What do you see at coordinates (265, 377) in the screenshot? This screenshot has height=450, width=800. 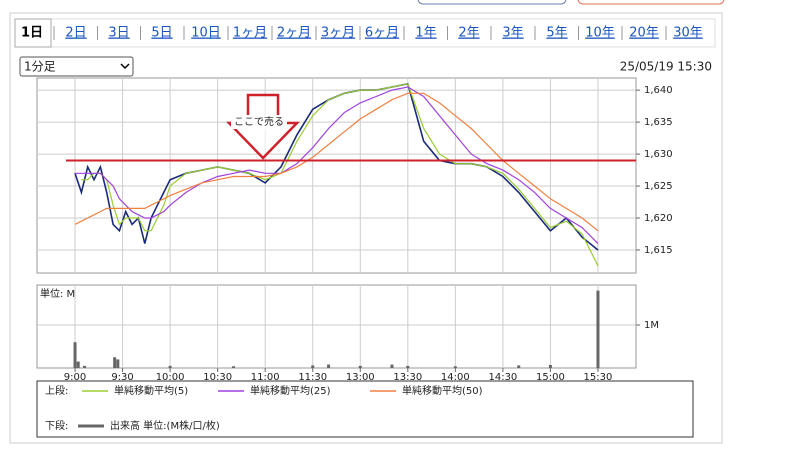 I see `x-tick-label: 11:00` at bounding box center [265, 377].